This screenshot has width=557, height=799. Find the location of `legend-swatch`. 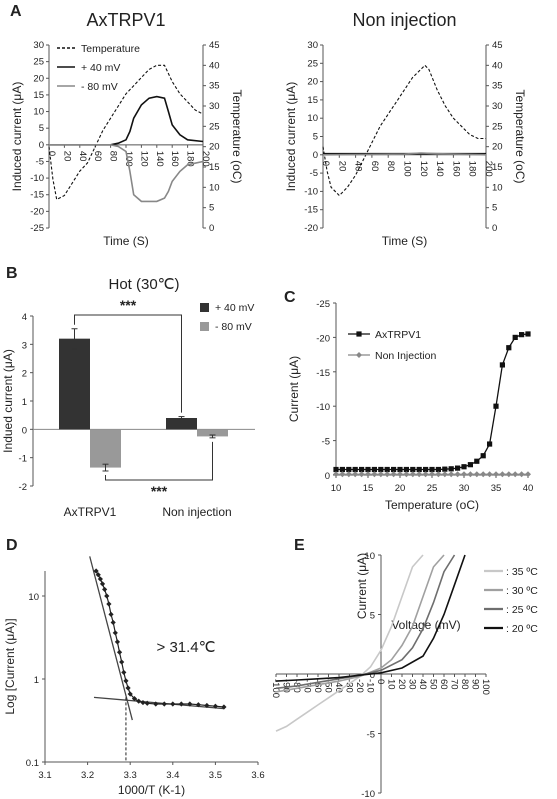

legend-swatch is located at coordinates (204, 326).